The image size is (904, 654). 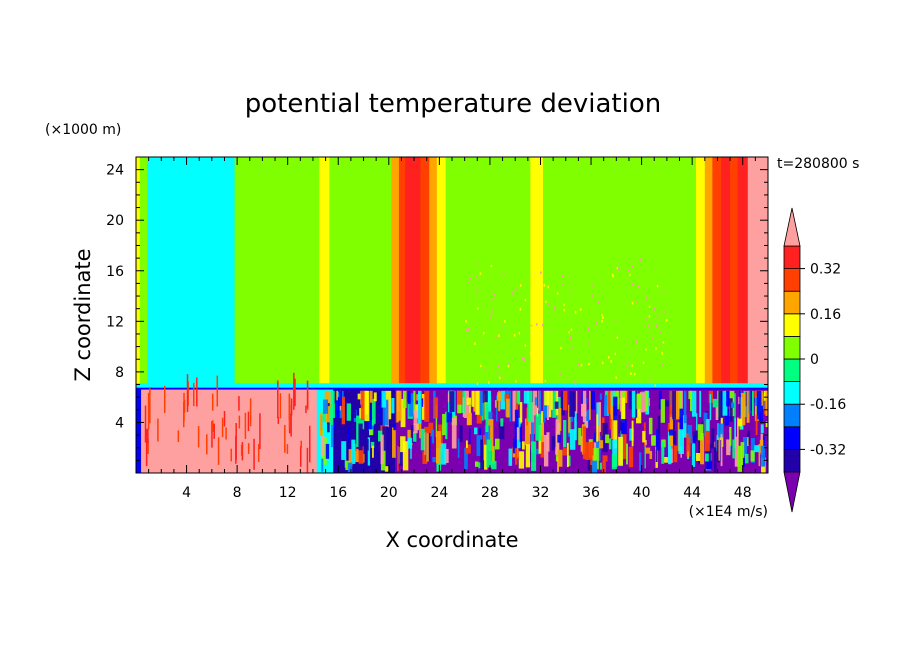 I want to click on colorbar-label: -0.16, so click(x=828, y=405).